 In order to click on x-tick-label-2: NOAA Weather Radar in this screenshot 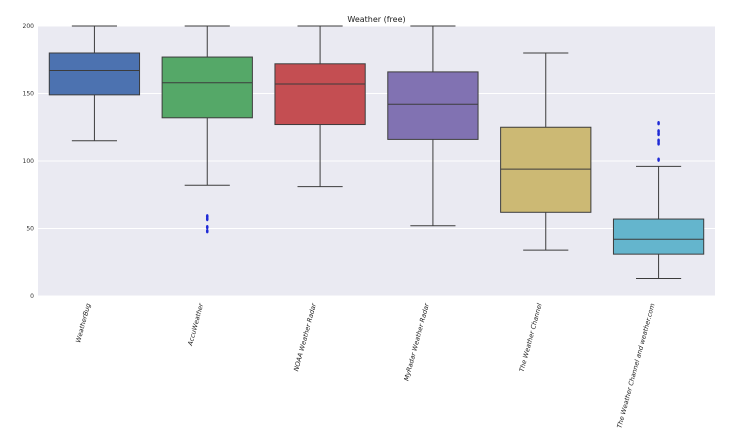, I will do `click(305, 336)`.